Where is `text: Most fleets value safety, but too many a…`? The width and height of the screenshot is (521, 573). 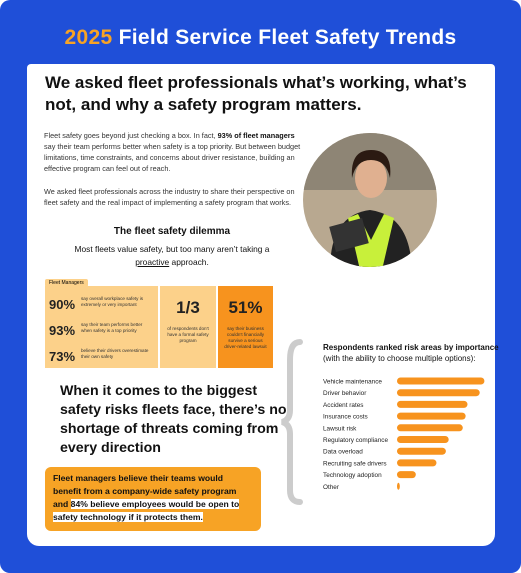 text: Most fleets value safety, but too many a… is located at coordinates (172, 249).